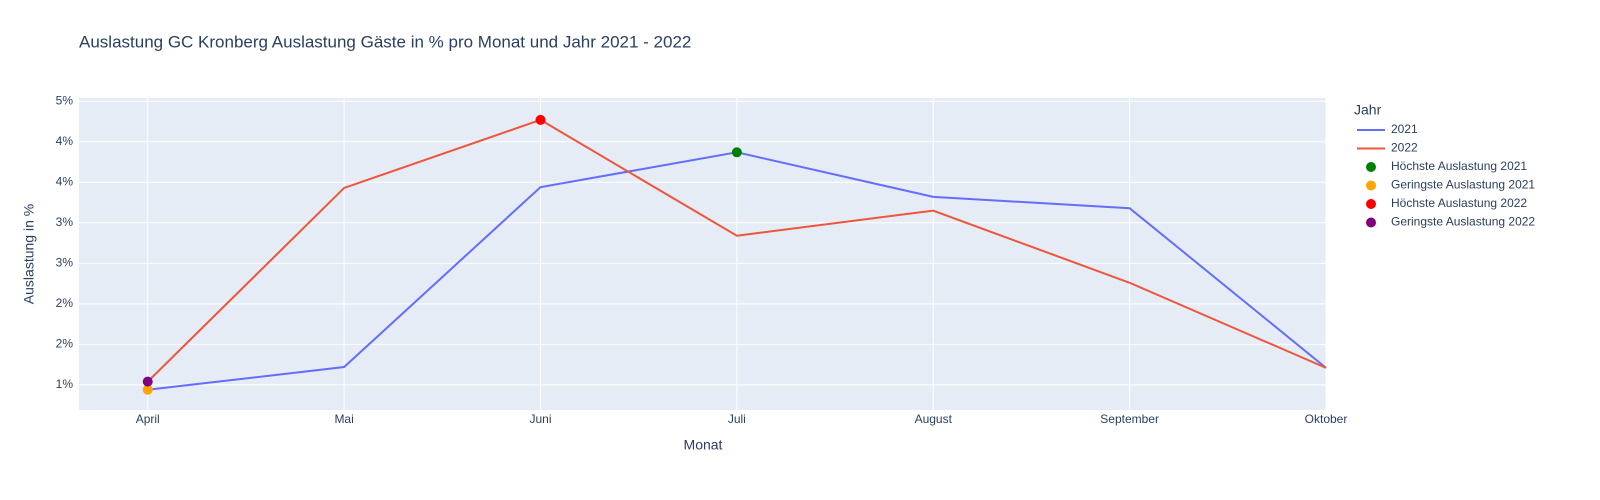 Image resolution: width=1600 pixels, height=500 pixels. I want to click on x-axis-title: Monat, so click(703, 445).